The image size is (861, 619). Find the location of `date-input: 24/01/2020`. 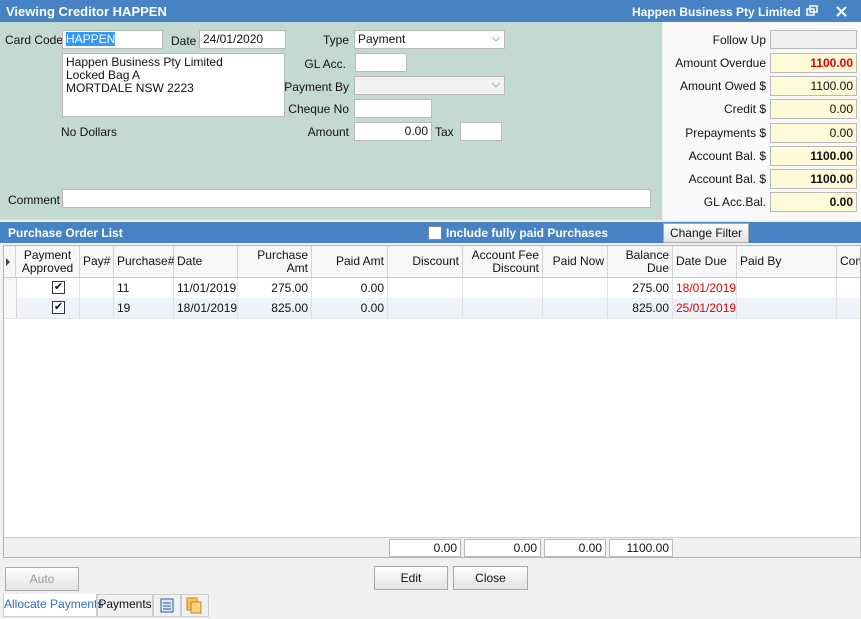

date-input: 24/01/2020 is located at coordinates (242, 39).